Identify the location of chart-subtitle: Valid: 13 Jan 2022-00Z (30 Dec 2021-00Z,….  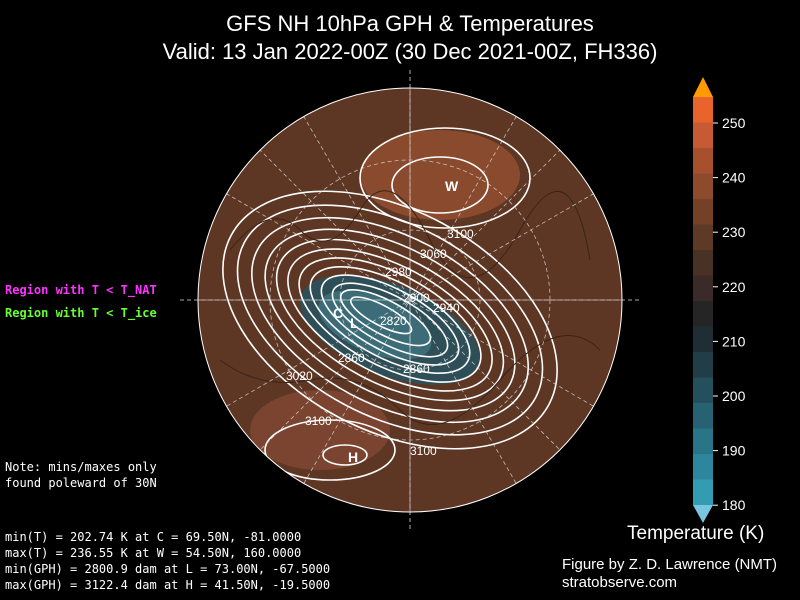
(410, 51).